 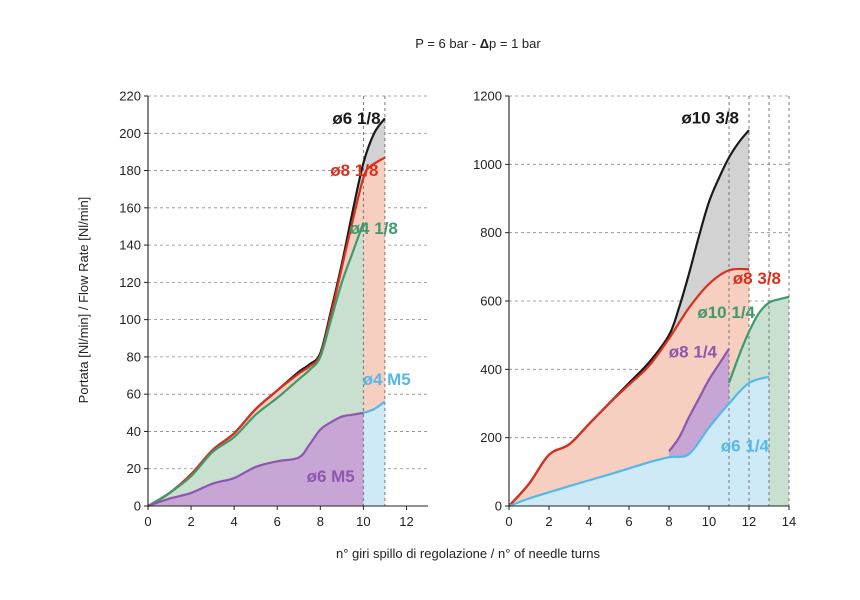 I want to click on left-y-tick-label: 180, so click(x=130, y=170).